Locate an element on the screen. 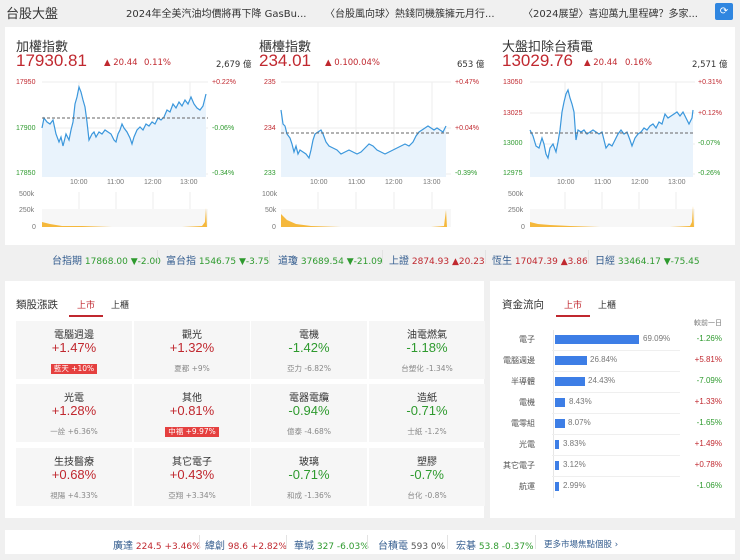  y-axis-pct-label: -0.26% is located at coordinates (709, 173).